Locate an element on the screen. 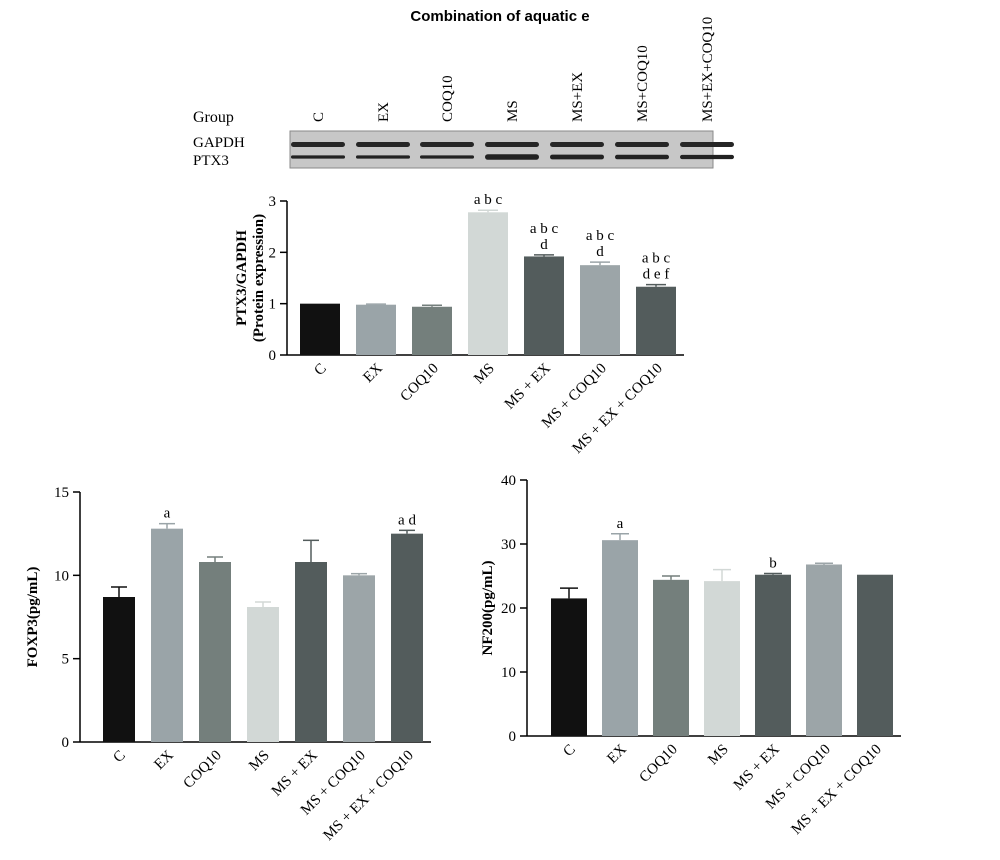 This screenshot has width=1000, height=860. foxp3-y-tick-label: 15 is located at coordinates (61, 493).